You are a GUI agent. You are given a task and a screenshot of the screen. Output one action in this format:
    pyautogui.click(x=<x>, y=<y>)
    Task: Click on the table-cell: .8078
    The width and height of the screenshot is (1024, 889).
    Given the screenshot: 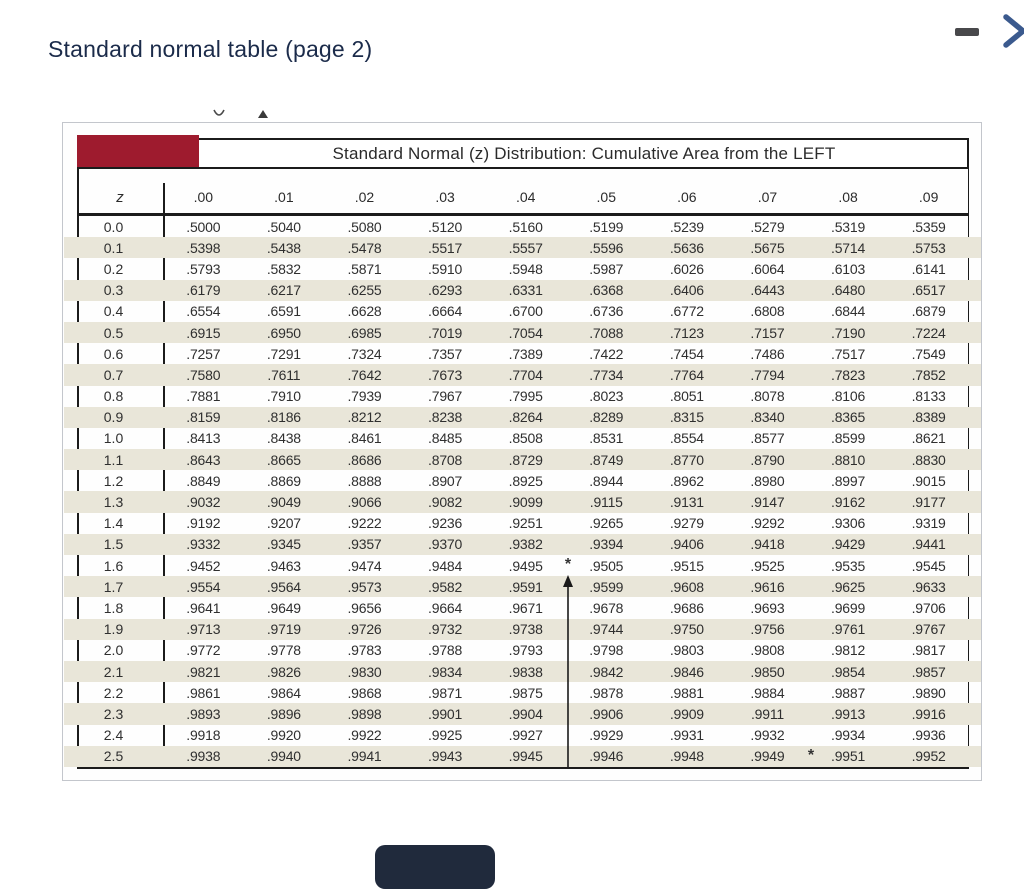 What is the action you would take?
    pyautogui.click(x=767, y=396)
    